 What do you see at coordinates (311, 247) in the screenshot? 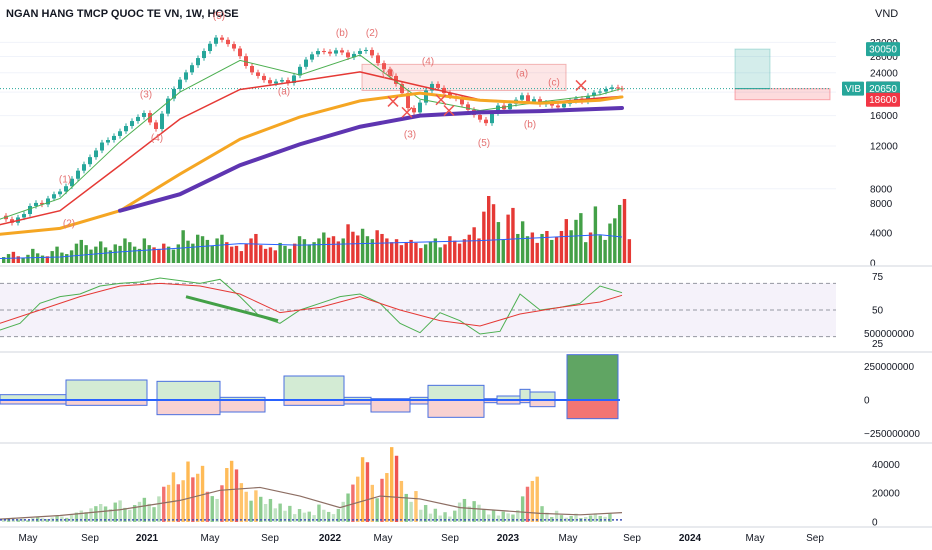
I see `volume-ma-line` at bounding box center [311, 247].